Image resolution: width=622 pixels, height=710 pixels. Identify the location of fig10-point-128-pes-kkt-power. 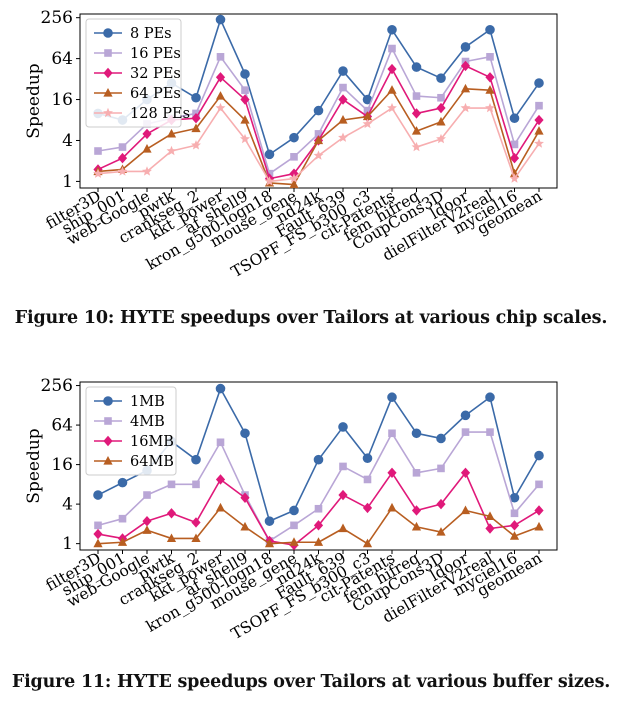
(220, 107).